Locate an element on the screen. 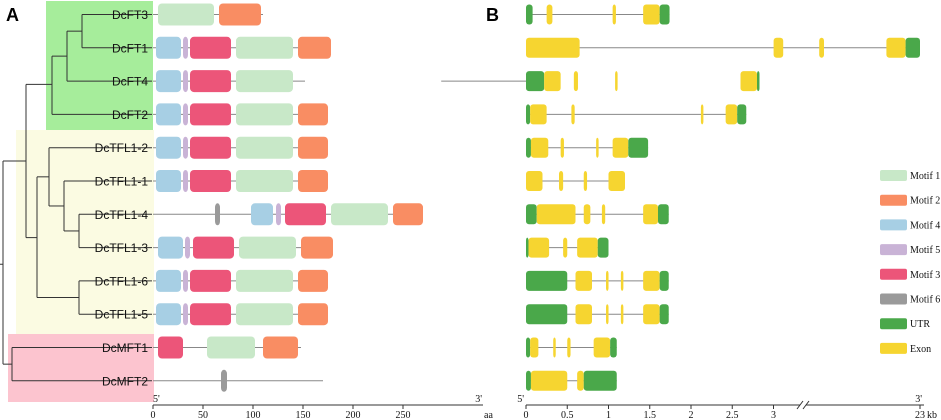  motif2-box-dcft1 is located at coordinates (314, 47).